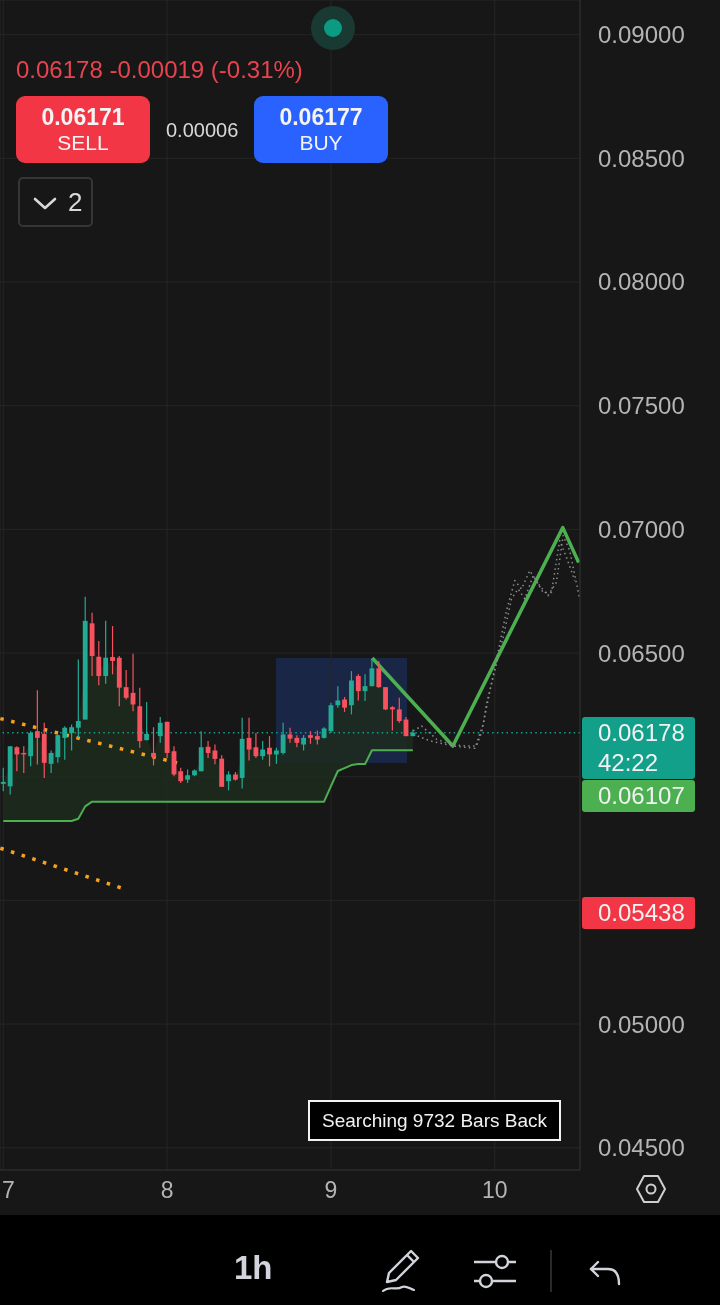 Image resolution: width=720 pixels, height=1305 pixels. I want to click on buy-button: 0.06177 BUY, so click(321, 129).